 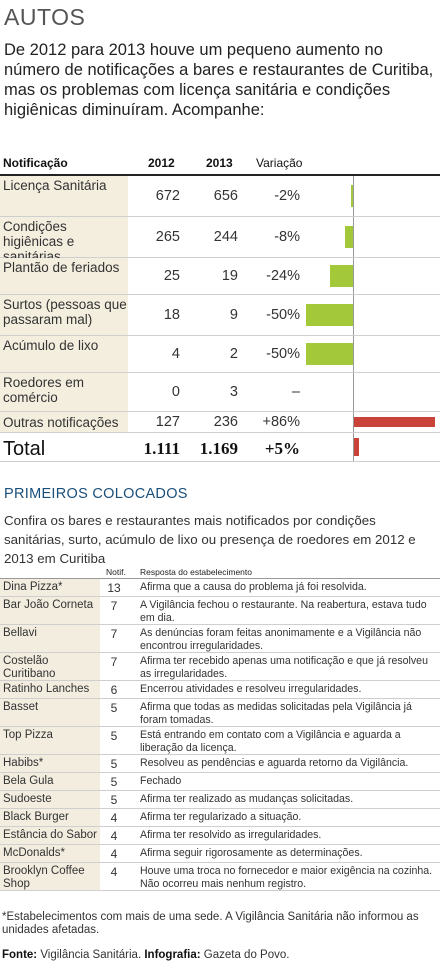 I want to click on header-resposta: Resposta do estabelecimento, so click(x=196, y=572).